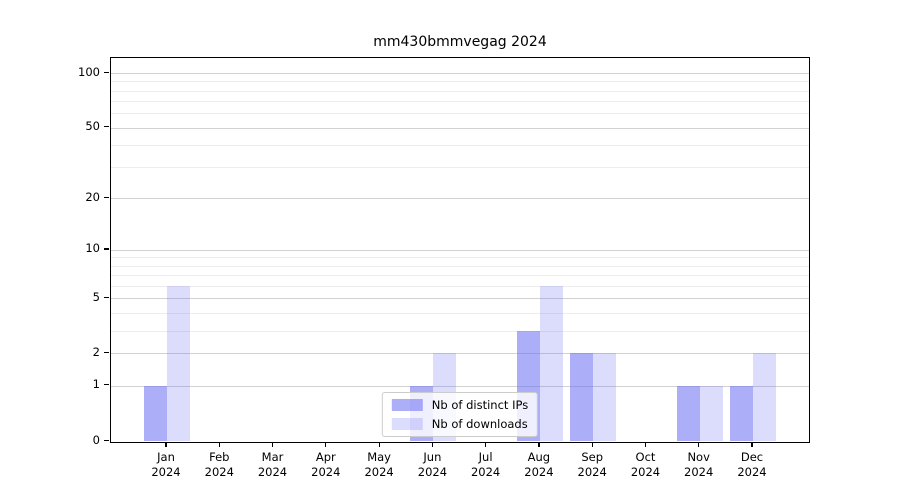 The image size is (900, 500). I want to click on y-tick-label: 1, so click(96, 384).